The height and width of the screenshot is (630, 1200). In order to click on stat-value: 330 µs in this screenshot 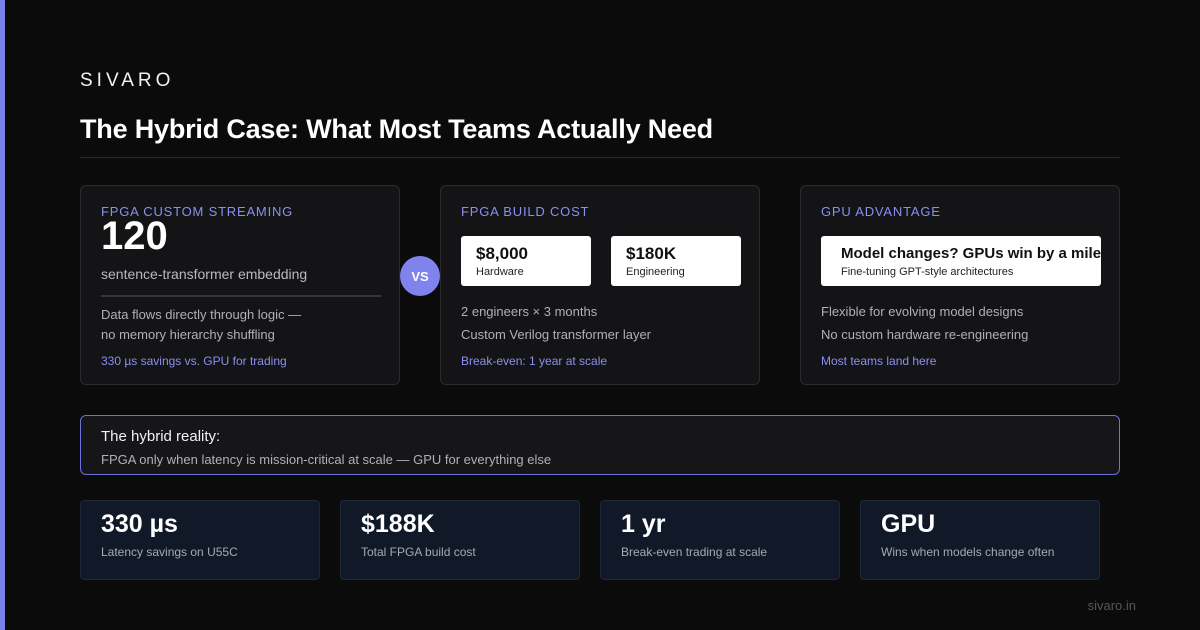, I will do `click(139, 524)`.